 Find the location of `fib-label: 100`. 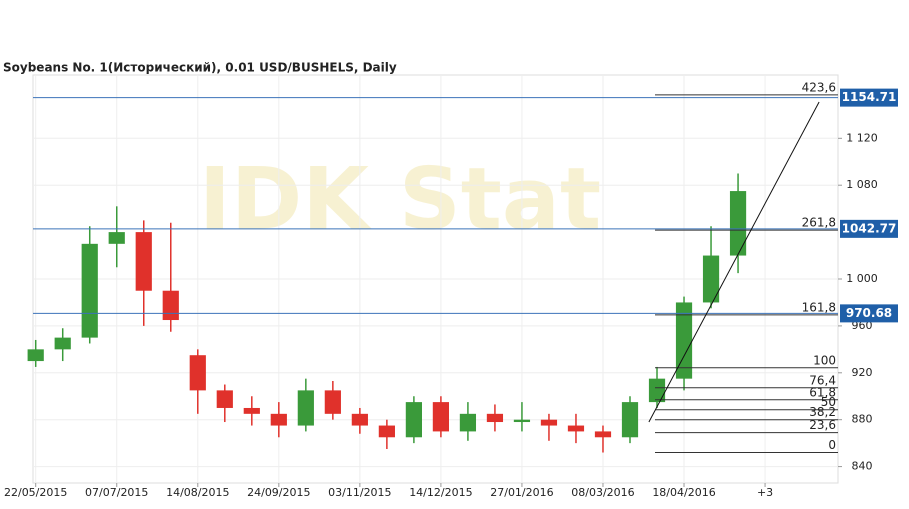

fib-label: 100 is located at coordinates (824, 360).